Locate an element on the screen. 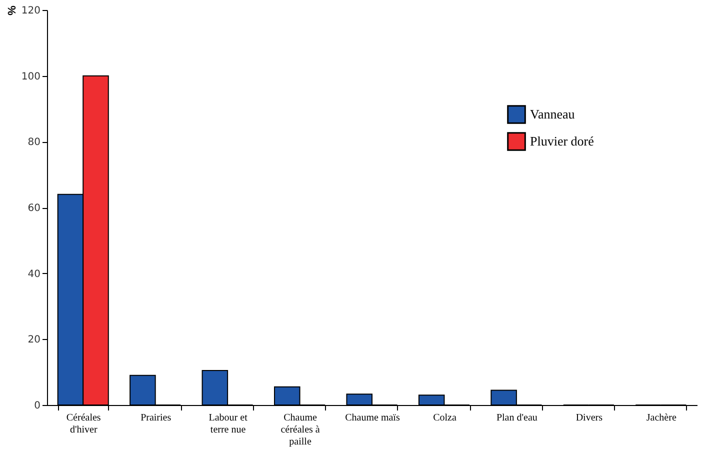 Image resolution: width=719 pixels, height=452 pixels. y-axis-title: % is located at coordinates (12, 10).